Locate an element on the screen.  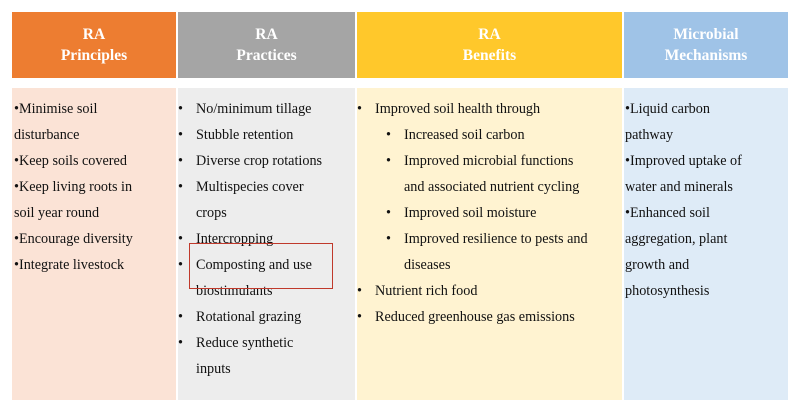
list-item: •Encourage diversity is located at coordinates (73, 239).